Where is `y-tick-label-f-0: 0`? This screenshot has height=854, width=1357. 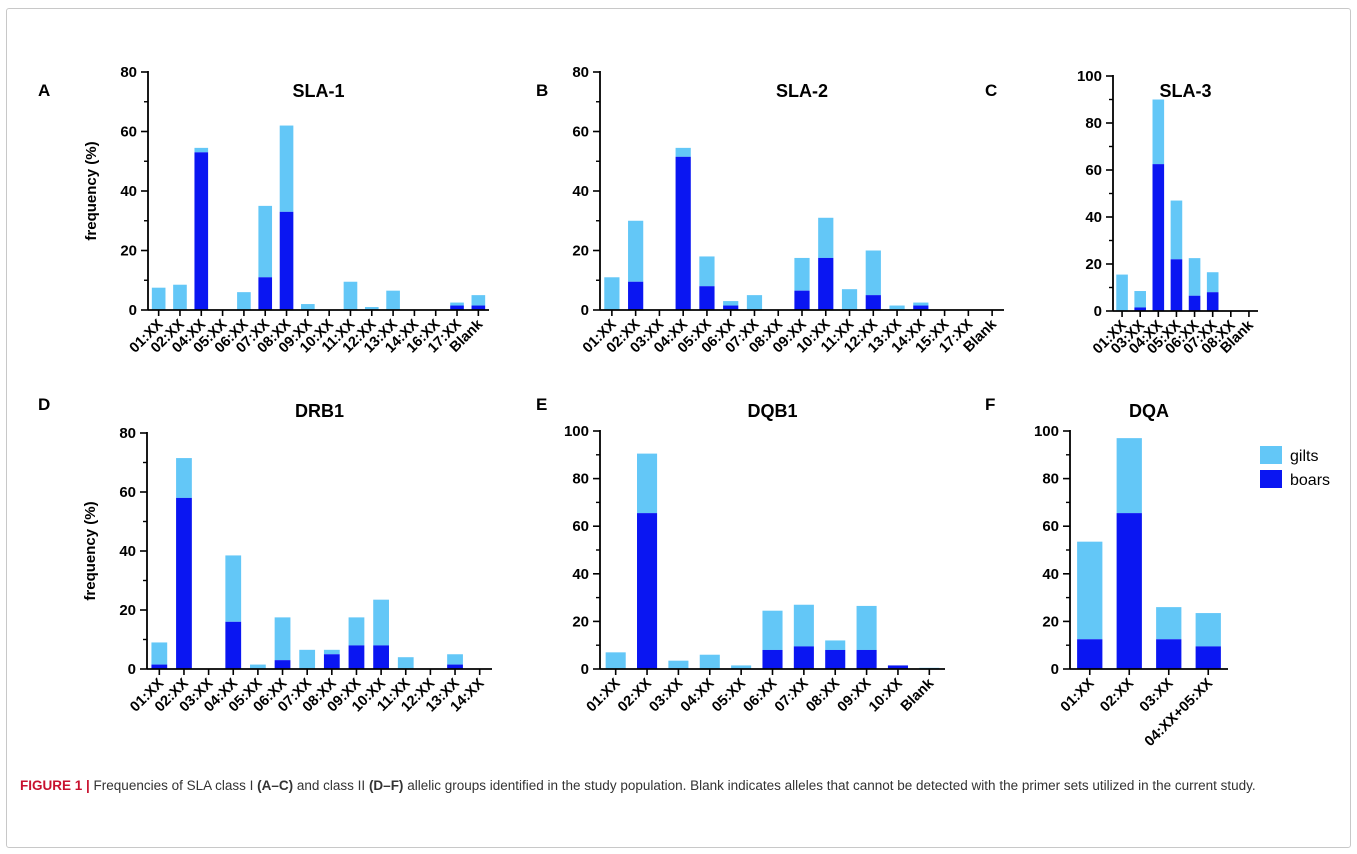 y-tick-label-f-0: 0 is located at coordinates (1055, 669).